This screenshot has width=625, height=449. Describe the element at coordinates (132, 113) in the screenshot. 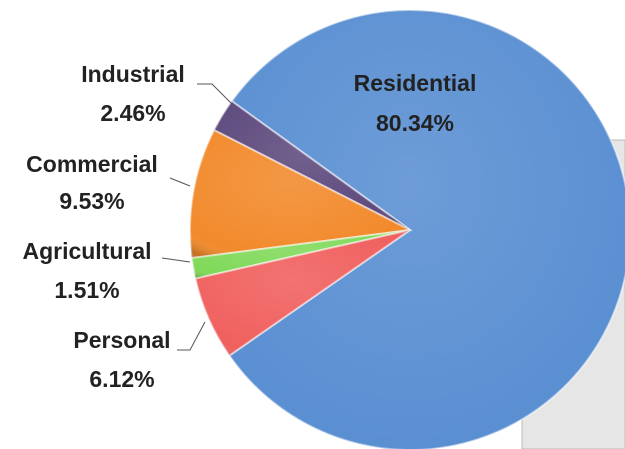

I see `value-label: 2.46%` at that location.